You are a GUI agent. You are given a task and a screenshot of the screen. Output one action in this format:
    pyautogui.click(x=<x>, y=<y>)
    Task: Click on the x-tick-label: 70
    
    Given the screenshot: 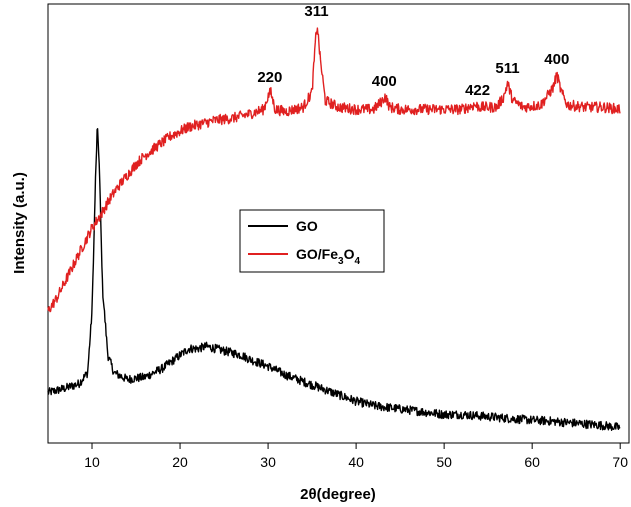 What is the action you would take?
    pyautogui.click(x=620, y=462)
    